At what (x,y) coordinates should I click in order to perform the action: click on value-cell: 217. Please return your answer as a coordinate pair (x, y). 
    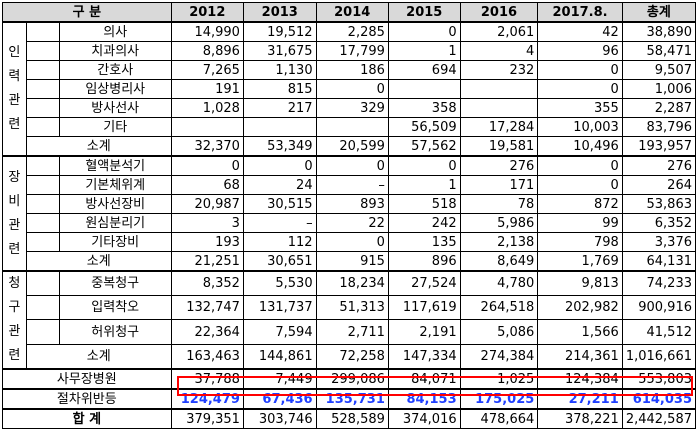
    Looking at the image, I should click on (279, 108).